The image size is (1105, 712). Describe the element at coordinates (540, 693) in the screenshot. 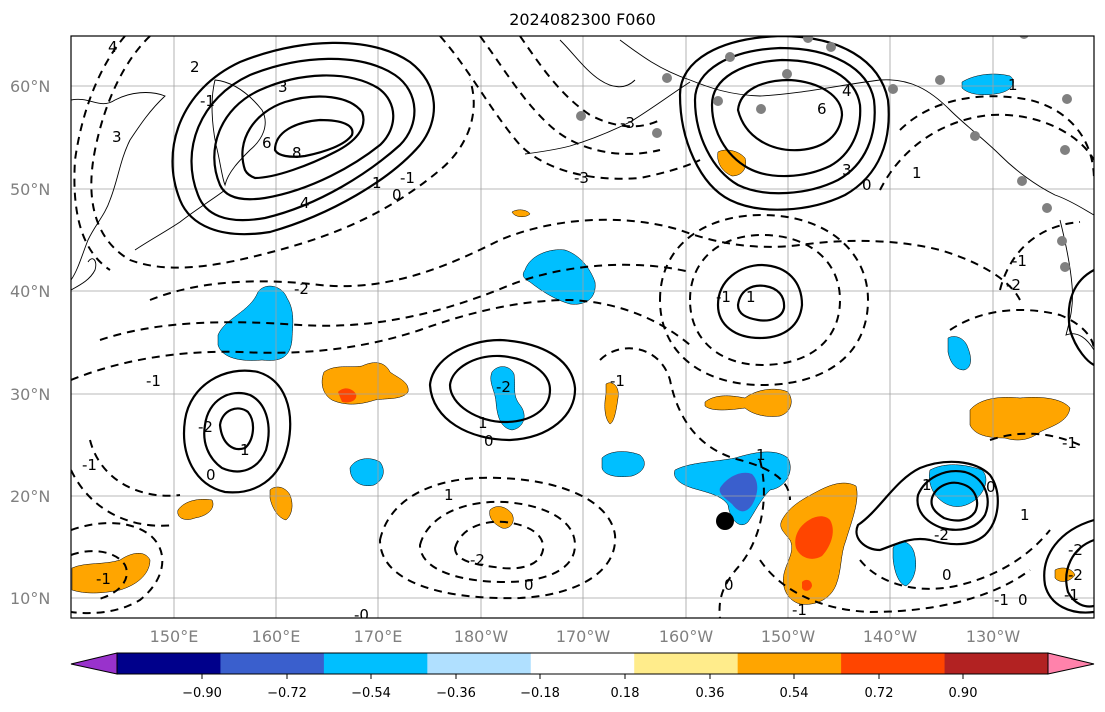

I see `colorbar-label: −0.18` at that location.